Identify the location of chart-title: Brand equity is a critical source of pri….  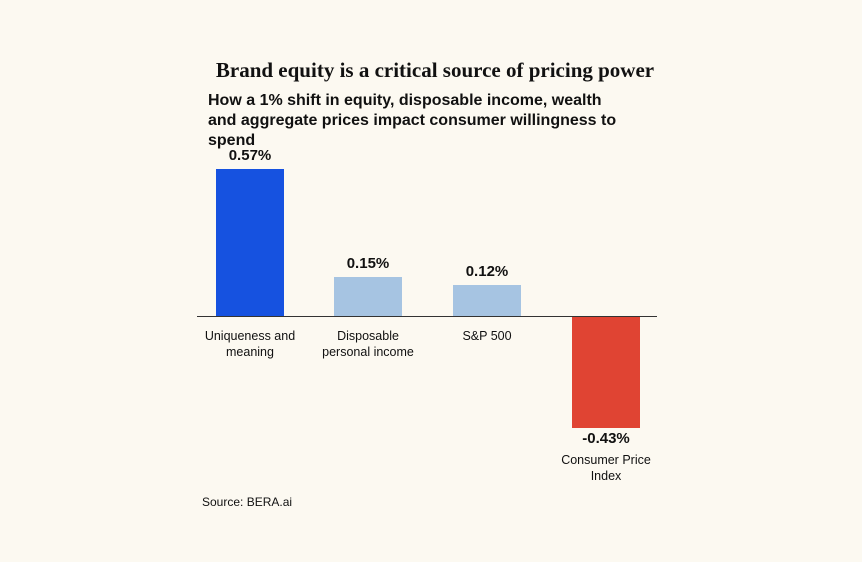
(435, 70).